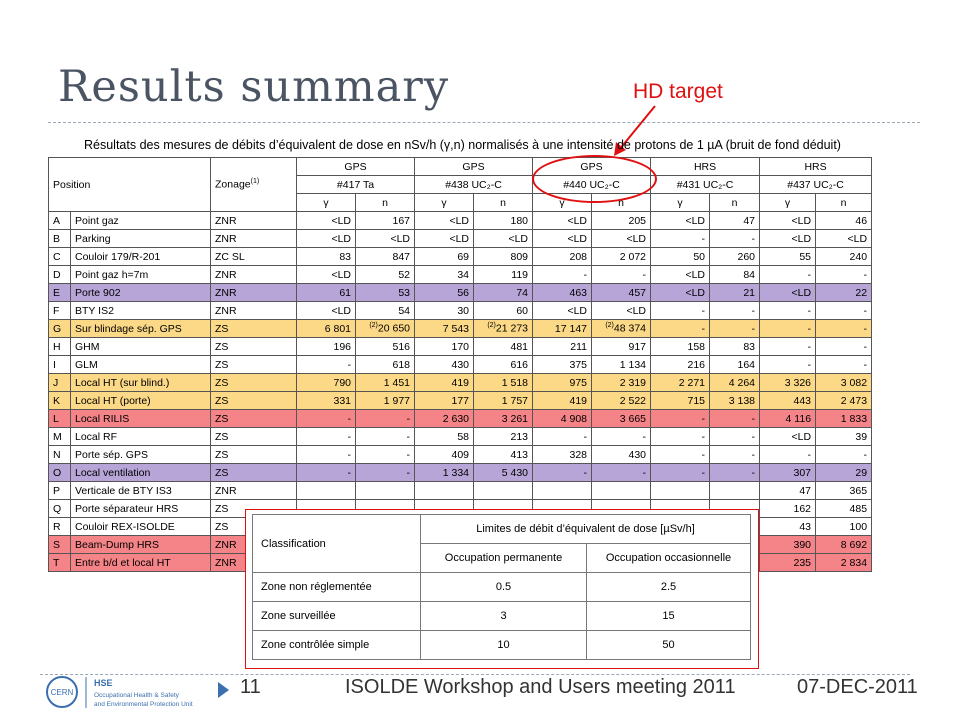  Describe the element at coordinates (637, 454) in the screenshot. I see `value-text: 430` at that location.